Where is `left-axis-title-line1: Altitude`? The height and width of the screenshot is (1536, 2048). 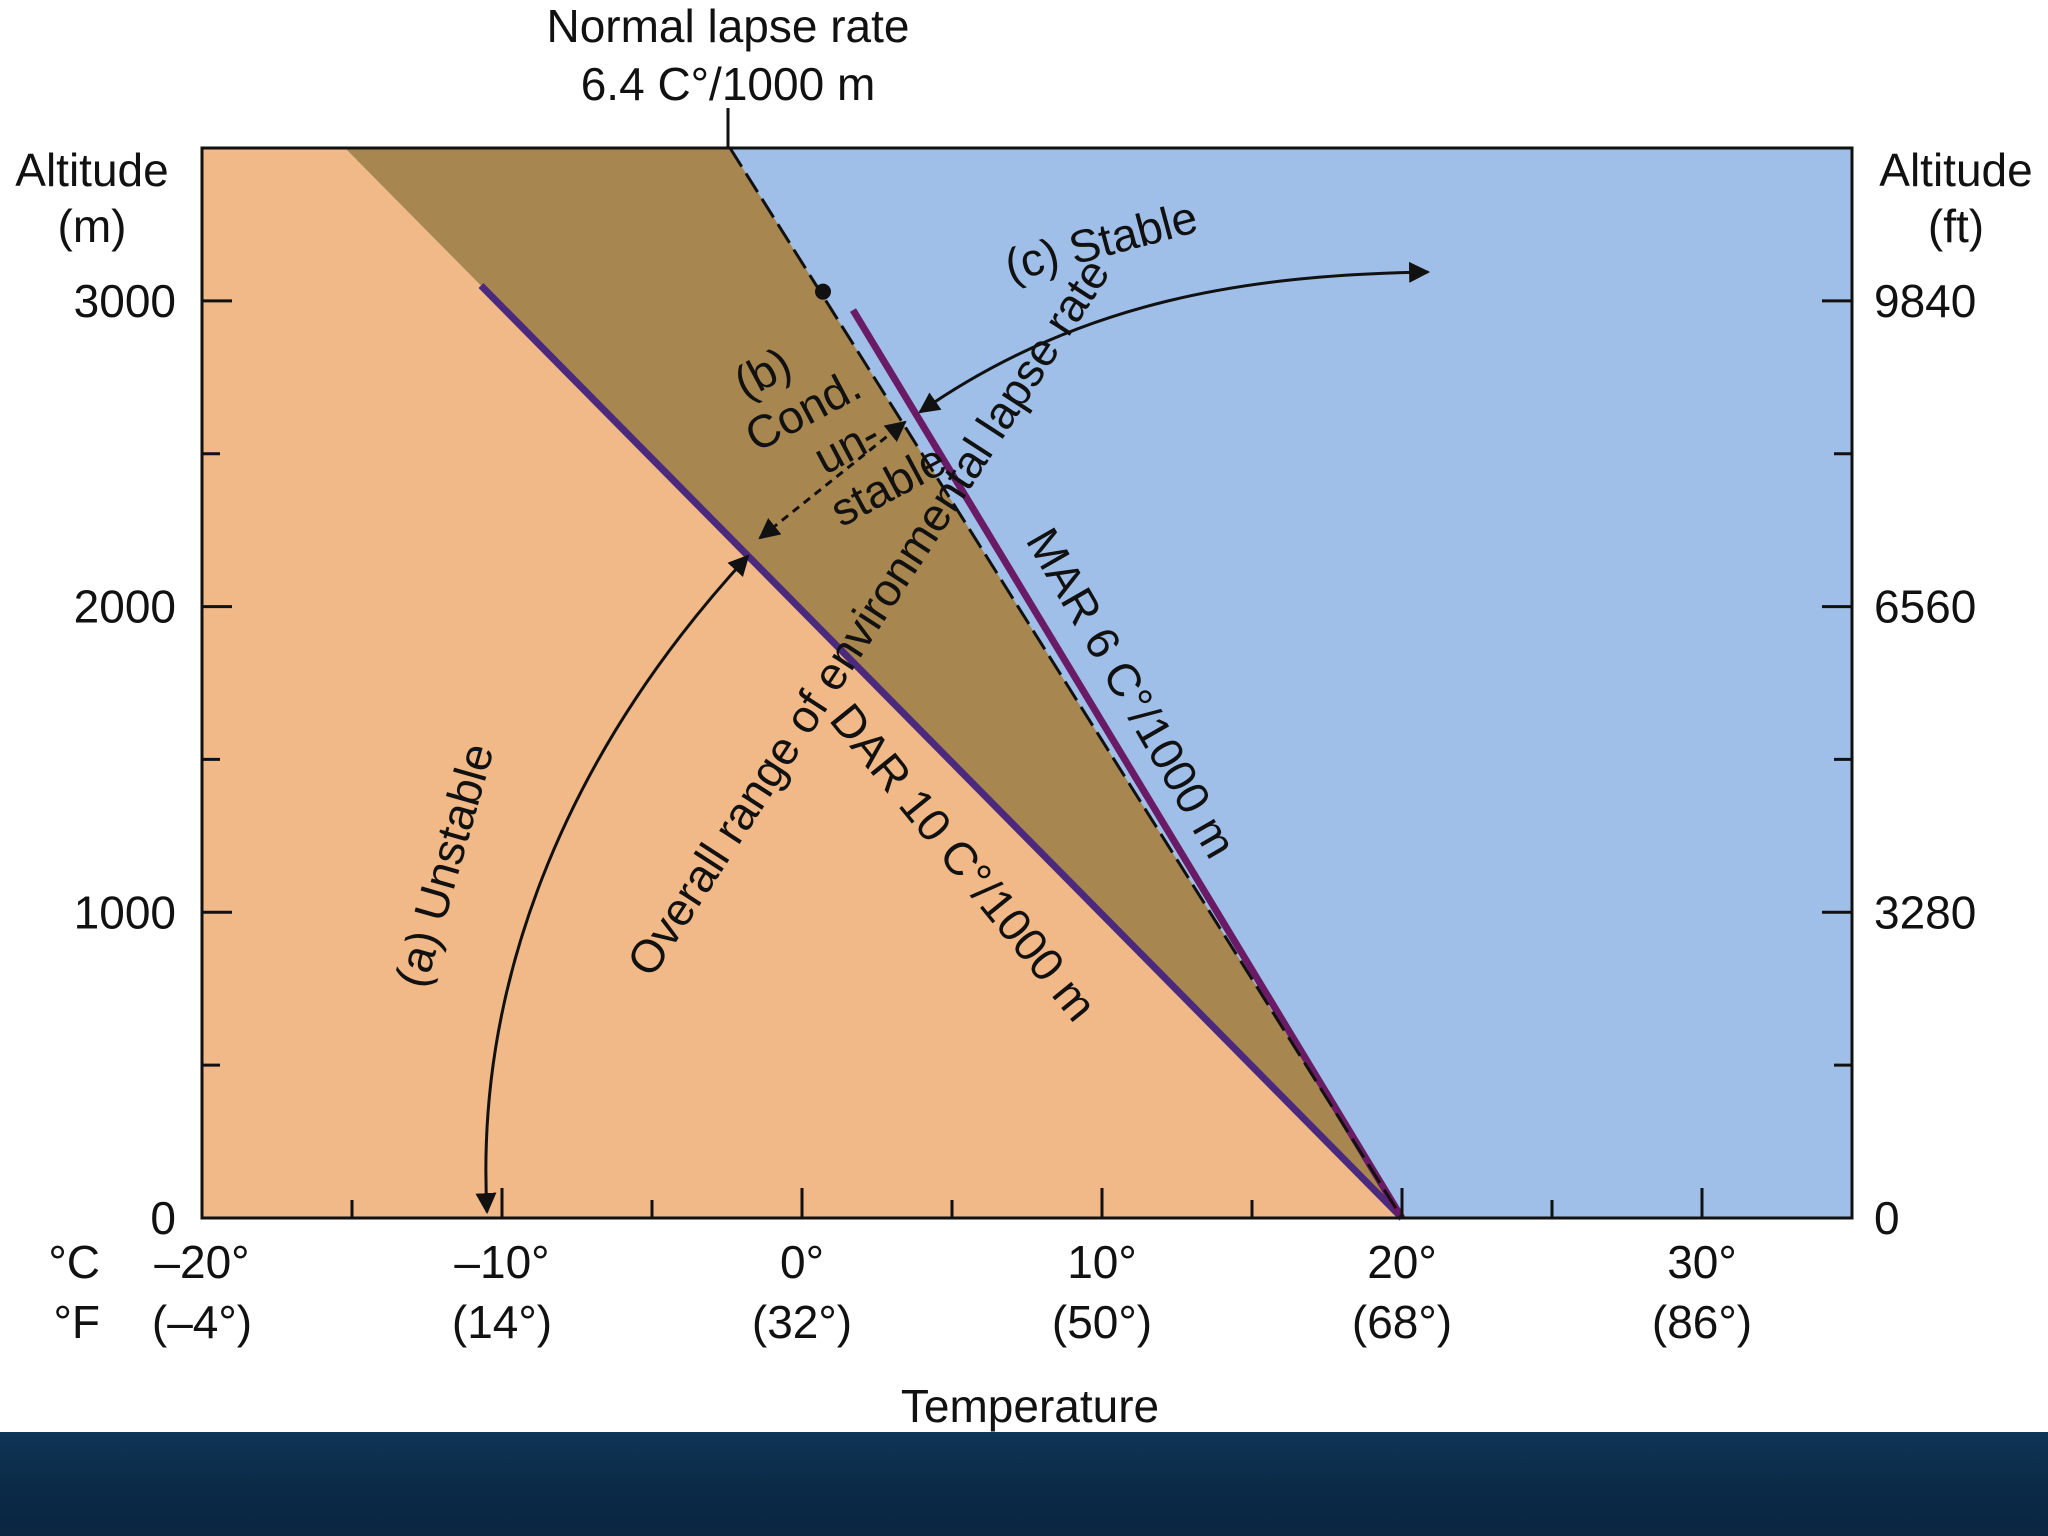 left-axis-title-line1: Altitude is located at coordinates (91, 170).